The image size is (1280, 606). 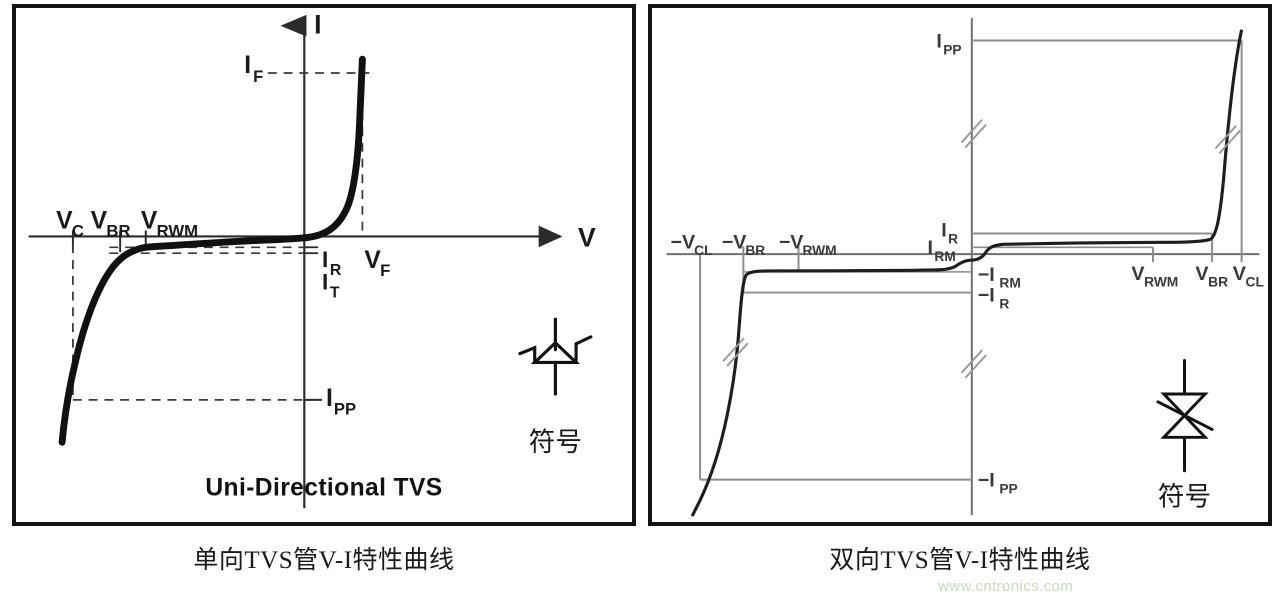 What do you see at coordinates (1185, 416) in the screenshot?
I see `bidirectional-tvs-symbol-icon` at bounding box center [1185, 416].